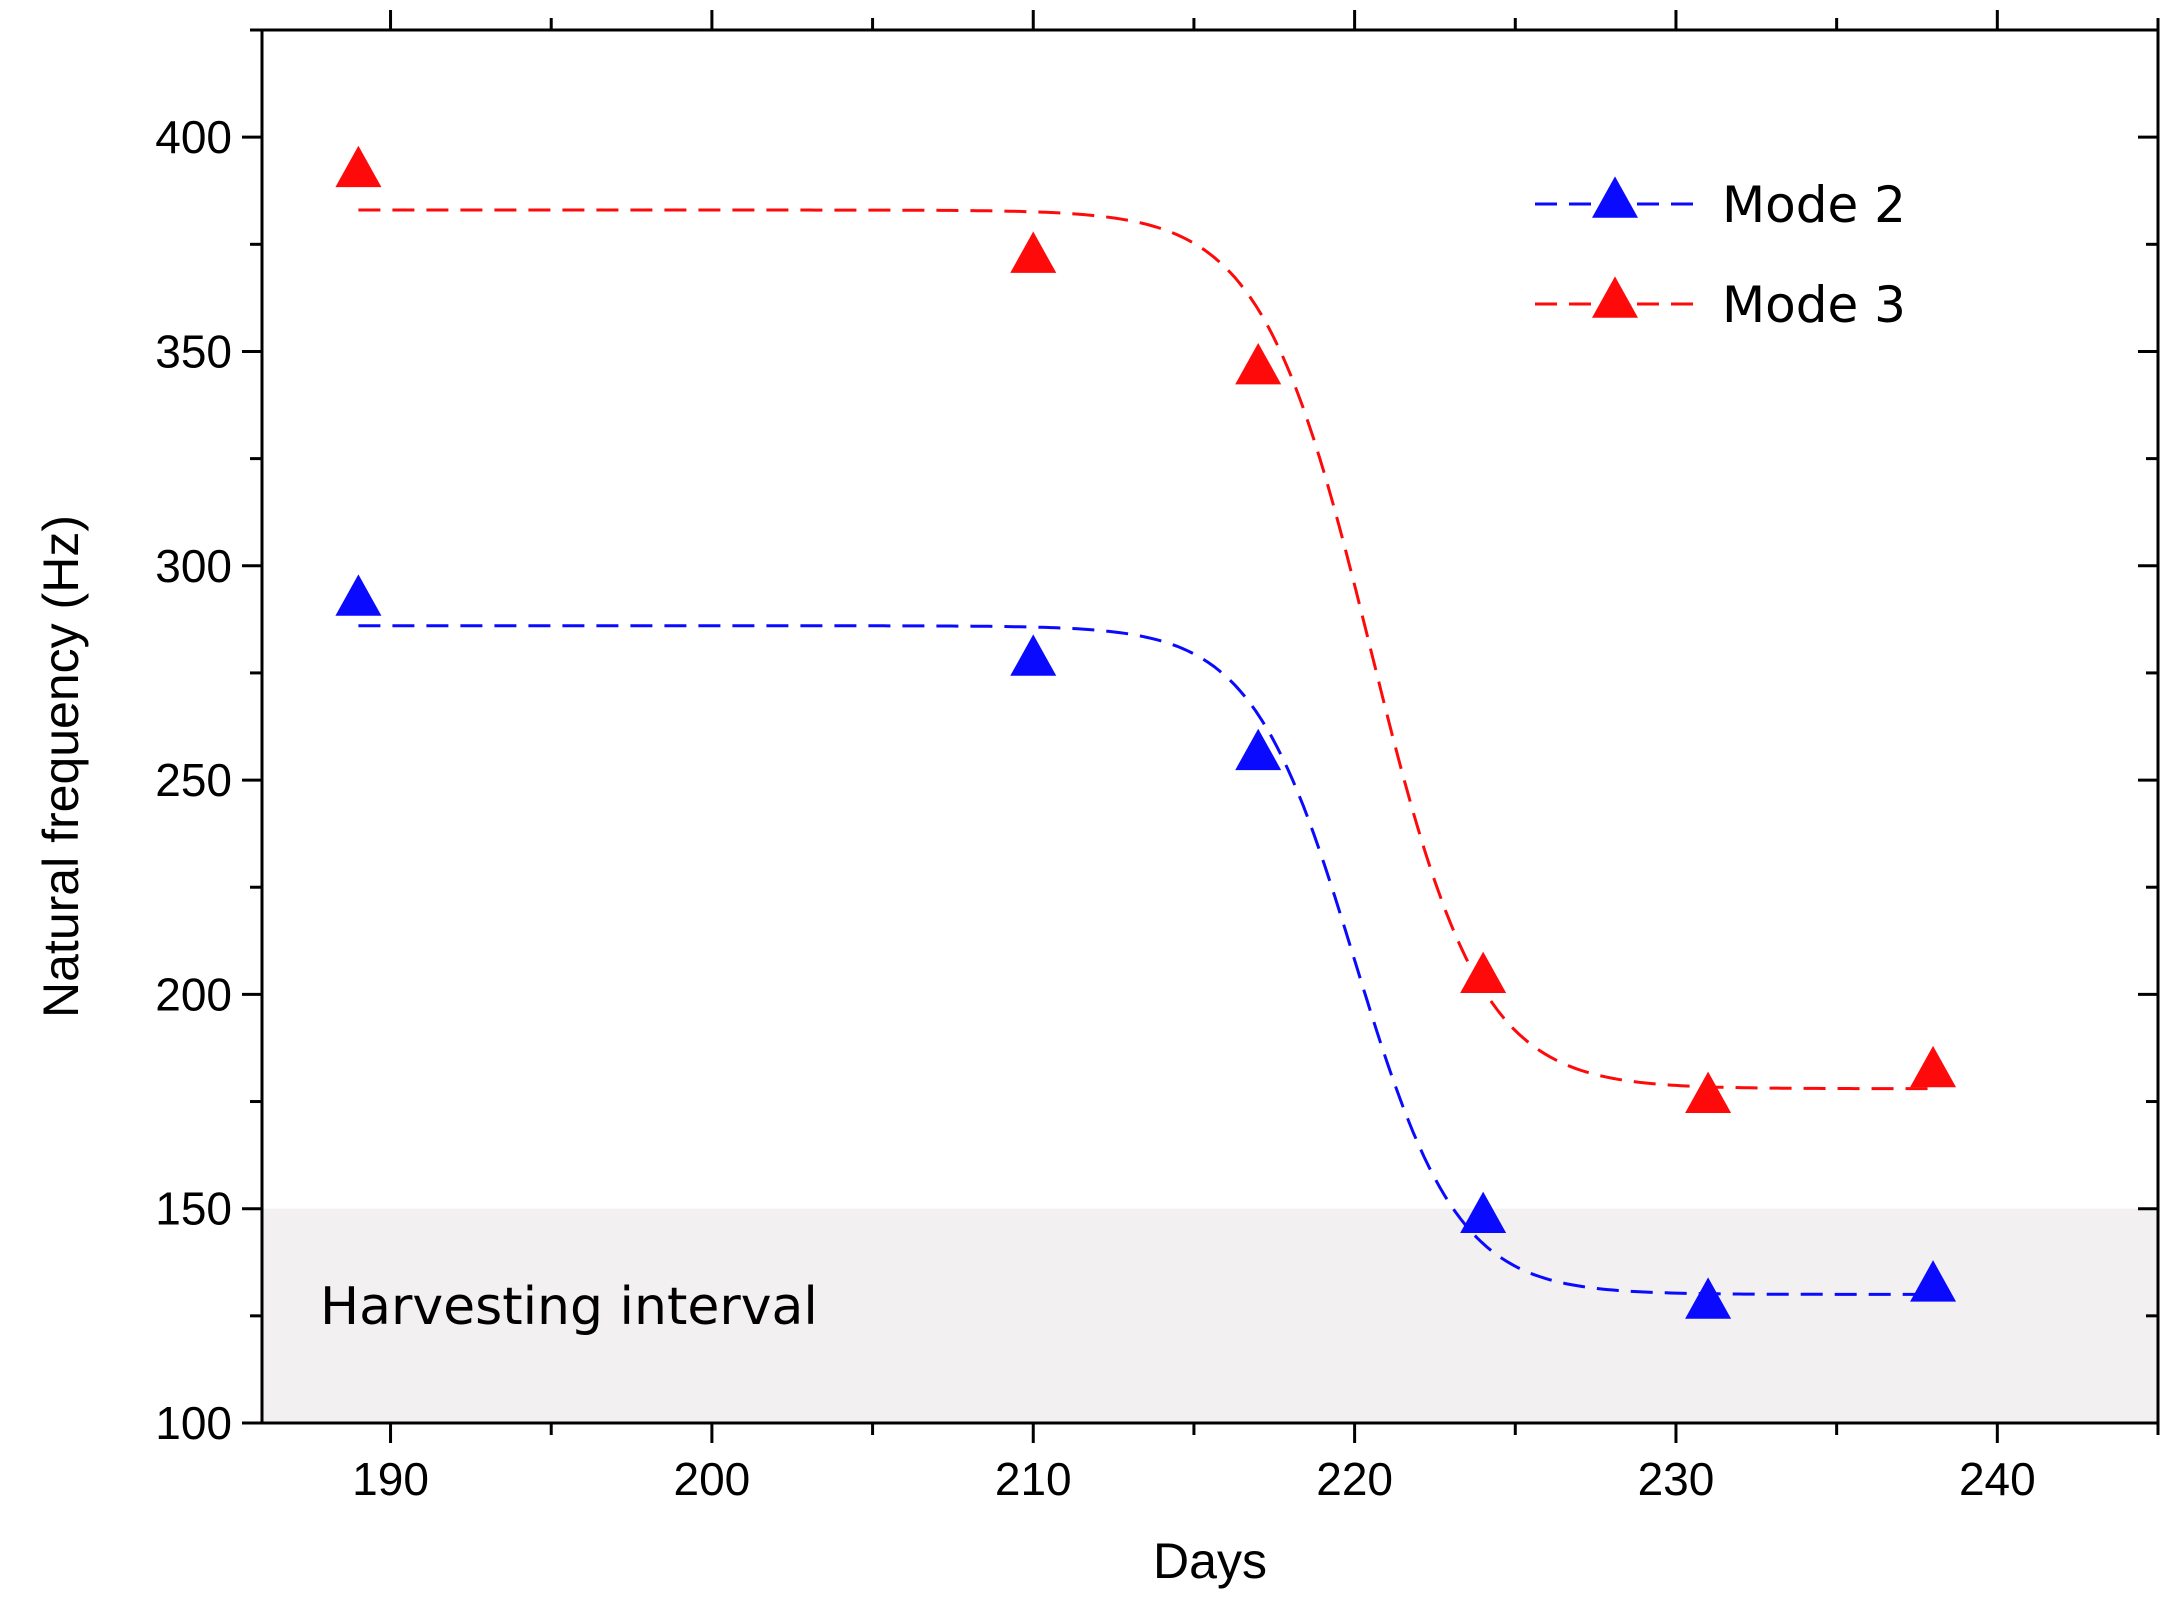 This screenshot has height=1601, width=2182. Describe the element at coordinates (193, 1423) in the screenshot. I see `y-tick-label: 100` at that location.